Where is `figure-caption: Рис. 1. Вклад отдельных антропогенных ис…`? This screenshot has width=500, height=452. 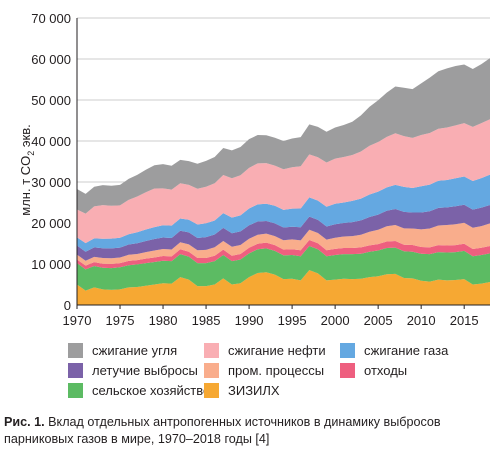 figure-caption: Рис. 1. Вклад отдельных антропогенных ис… is located at coordinates (251, 431).